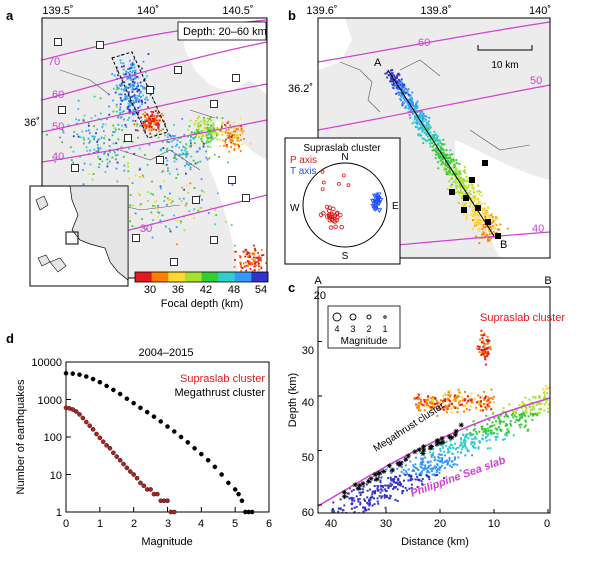 The width and height of the screenshot is (600, 579). Describe the element at coordinates (320, 296) in the screenshot. I see `c-y-tick-20: 20` at that location.